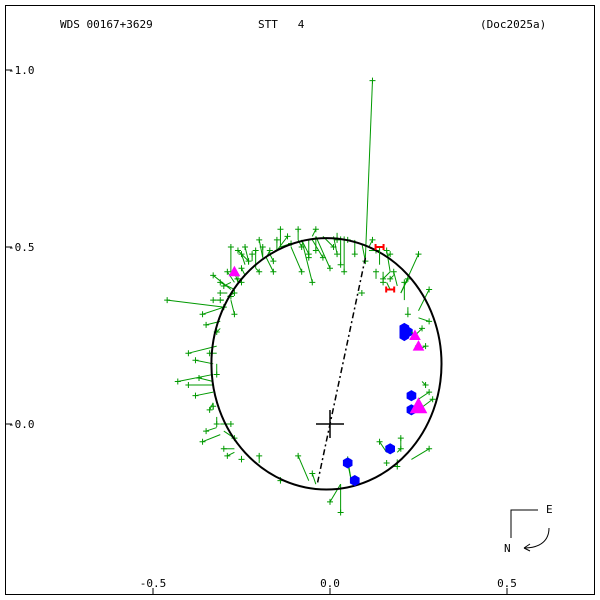 This screenshot has height=600, width=600. What do you see at coordinates (507, 548) in the screenshot?
I see `compass-north-label: N` at bounding box center [507, 548].